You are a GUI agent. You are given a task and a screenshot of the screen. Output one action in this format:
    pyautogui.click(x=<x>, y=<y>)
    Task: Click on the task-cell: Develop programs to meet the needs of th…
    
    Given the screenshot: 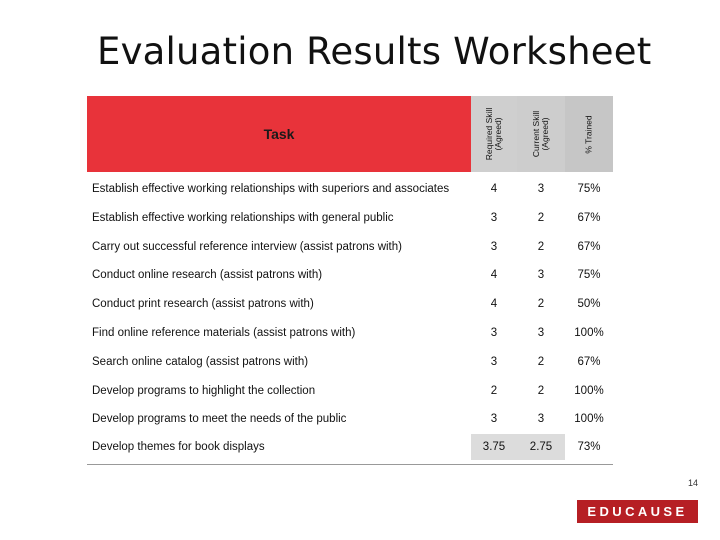 What is the action you would take?
    pyautogui.click(x=219, y=419)
    